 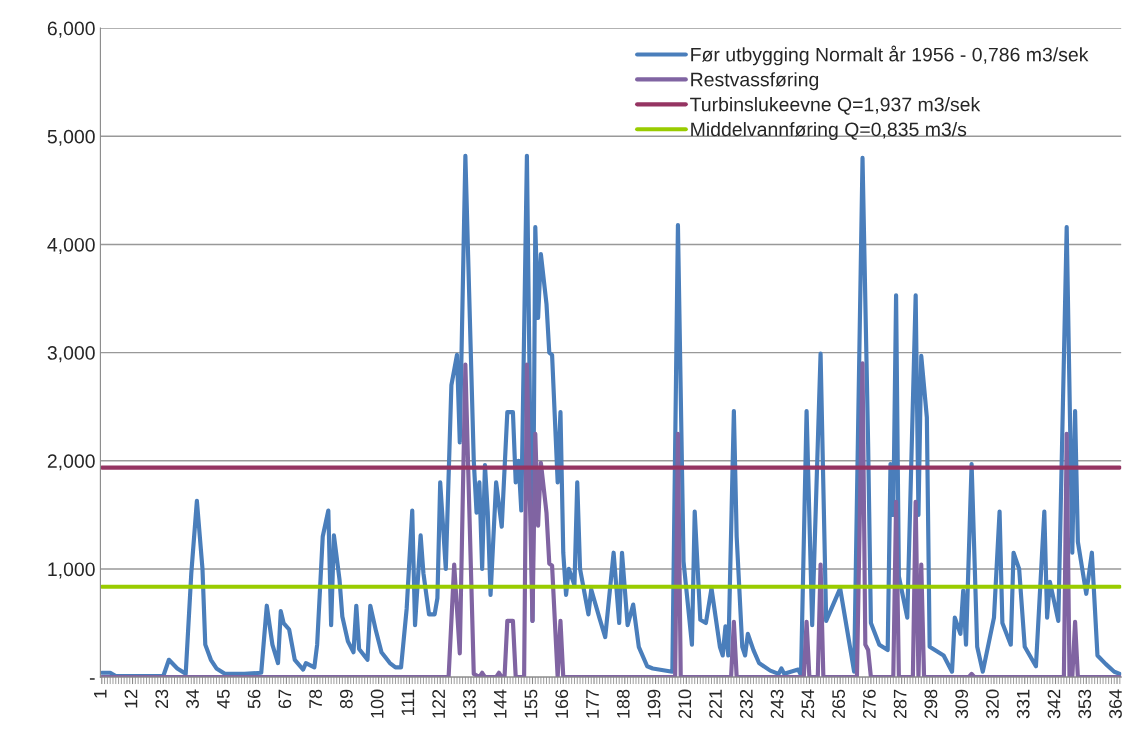 I want to click on x-tick-label: 34, so click(x=192, y=699).